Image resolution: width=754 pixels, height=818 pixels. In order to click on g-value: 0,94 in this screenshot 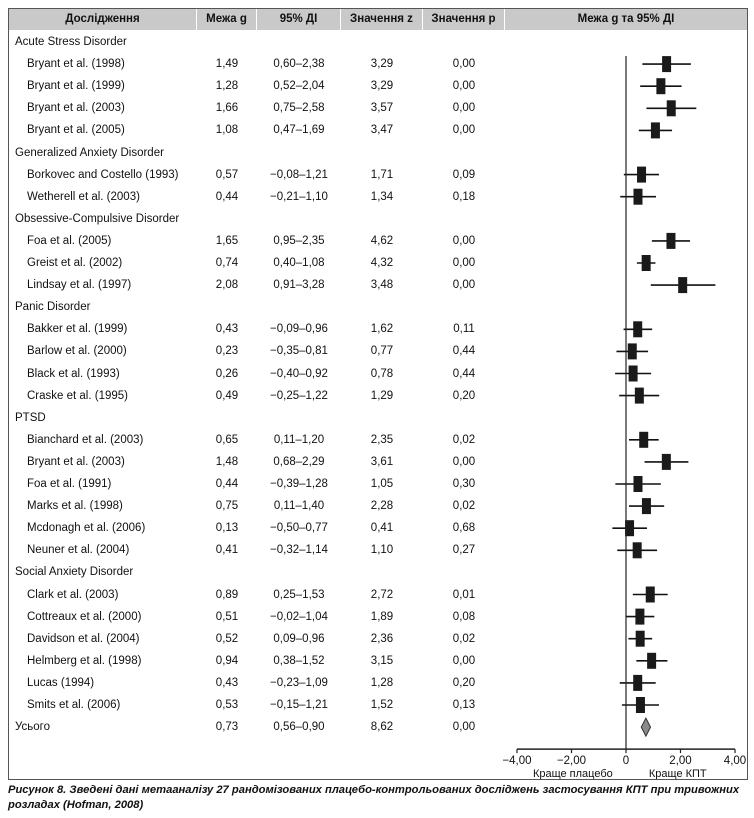, I will do `click(227, 660)`.